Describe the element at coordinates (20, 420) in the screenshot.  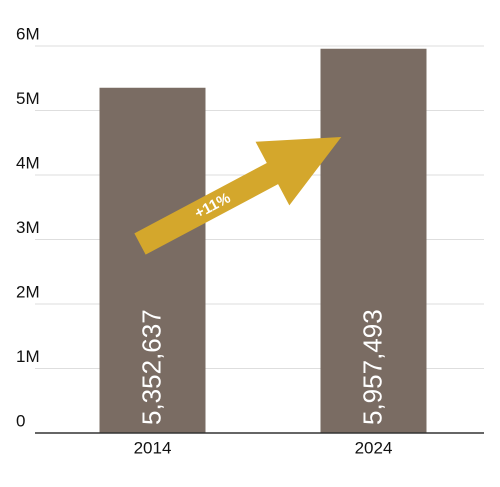
I see `y-tick-label: 0` at that location.